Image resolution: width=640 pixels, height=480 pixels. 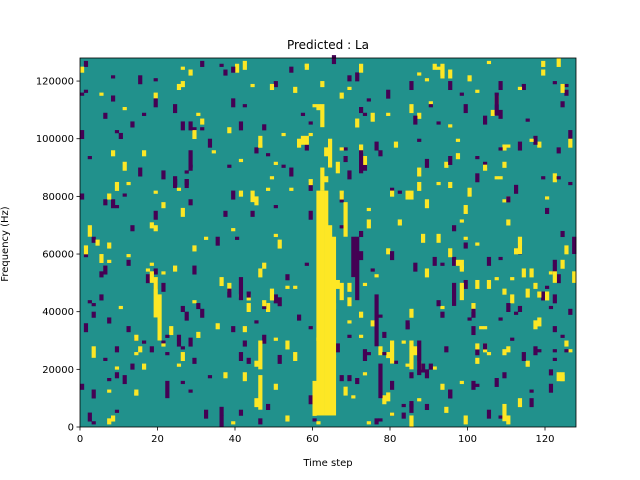 What do you see at coordinates (55, 139) in the screenshot?
I see `y-tick-label: 100000` at bounding box center [55, 139].